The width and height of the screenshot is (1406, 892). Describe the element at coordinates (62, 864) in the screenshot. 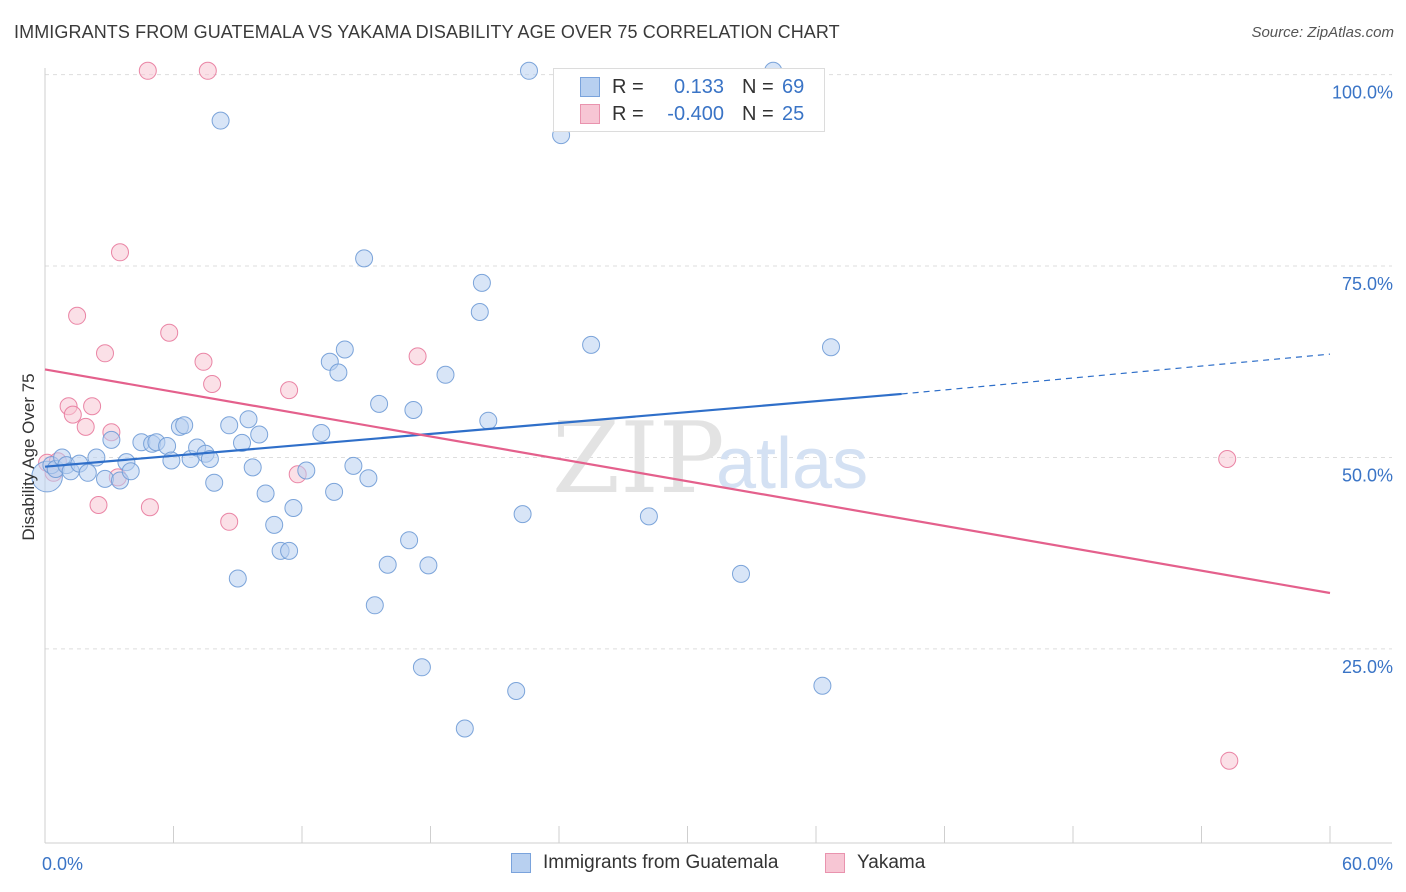

I see `x-tick-label: 0.0%` at that location.